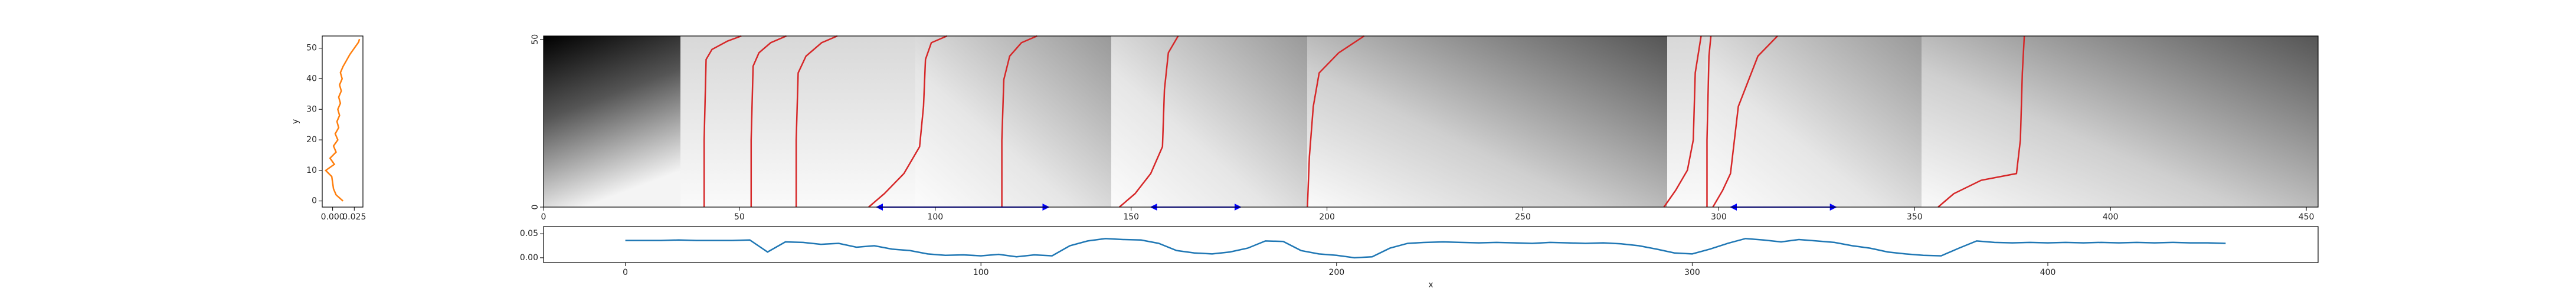 Image resolution: width=2576 pixels, height=295 pixels. I want to click on x-tick-label: 0.000, so click(333, 217).